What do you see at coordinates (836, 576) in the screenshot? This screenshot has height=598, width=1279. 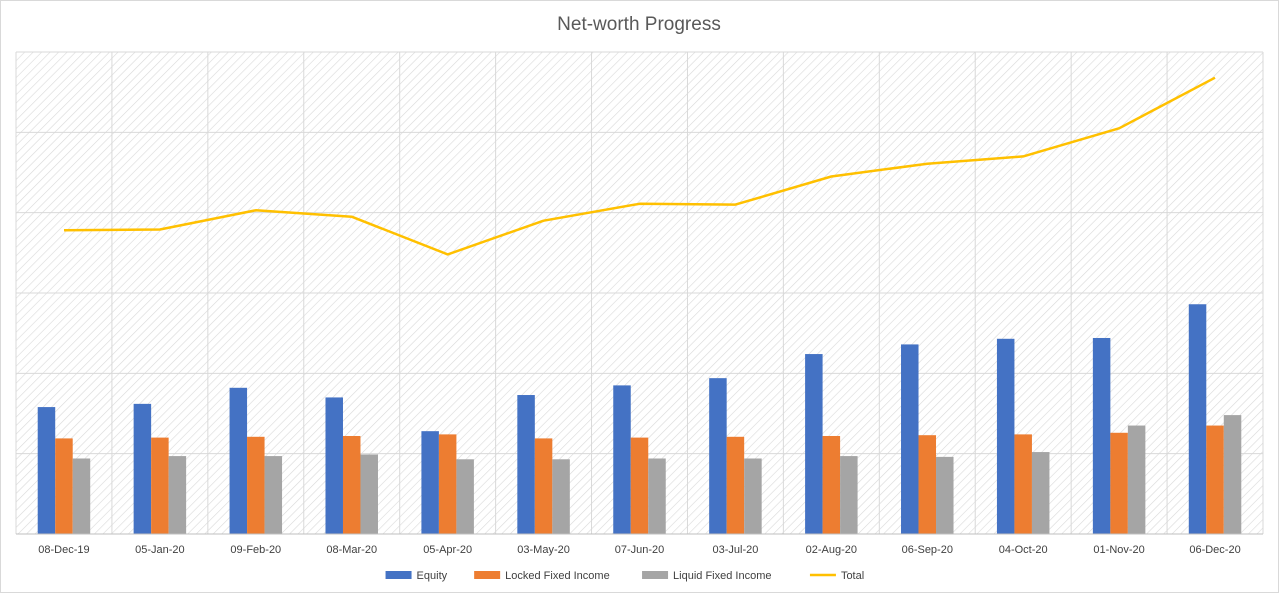 I see `legend-item: Total` at bounding box center [836, 576].